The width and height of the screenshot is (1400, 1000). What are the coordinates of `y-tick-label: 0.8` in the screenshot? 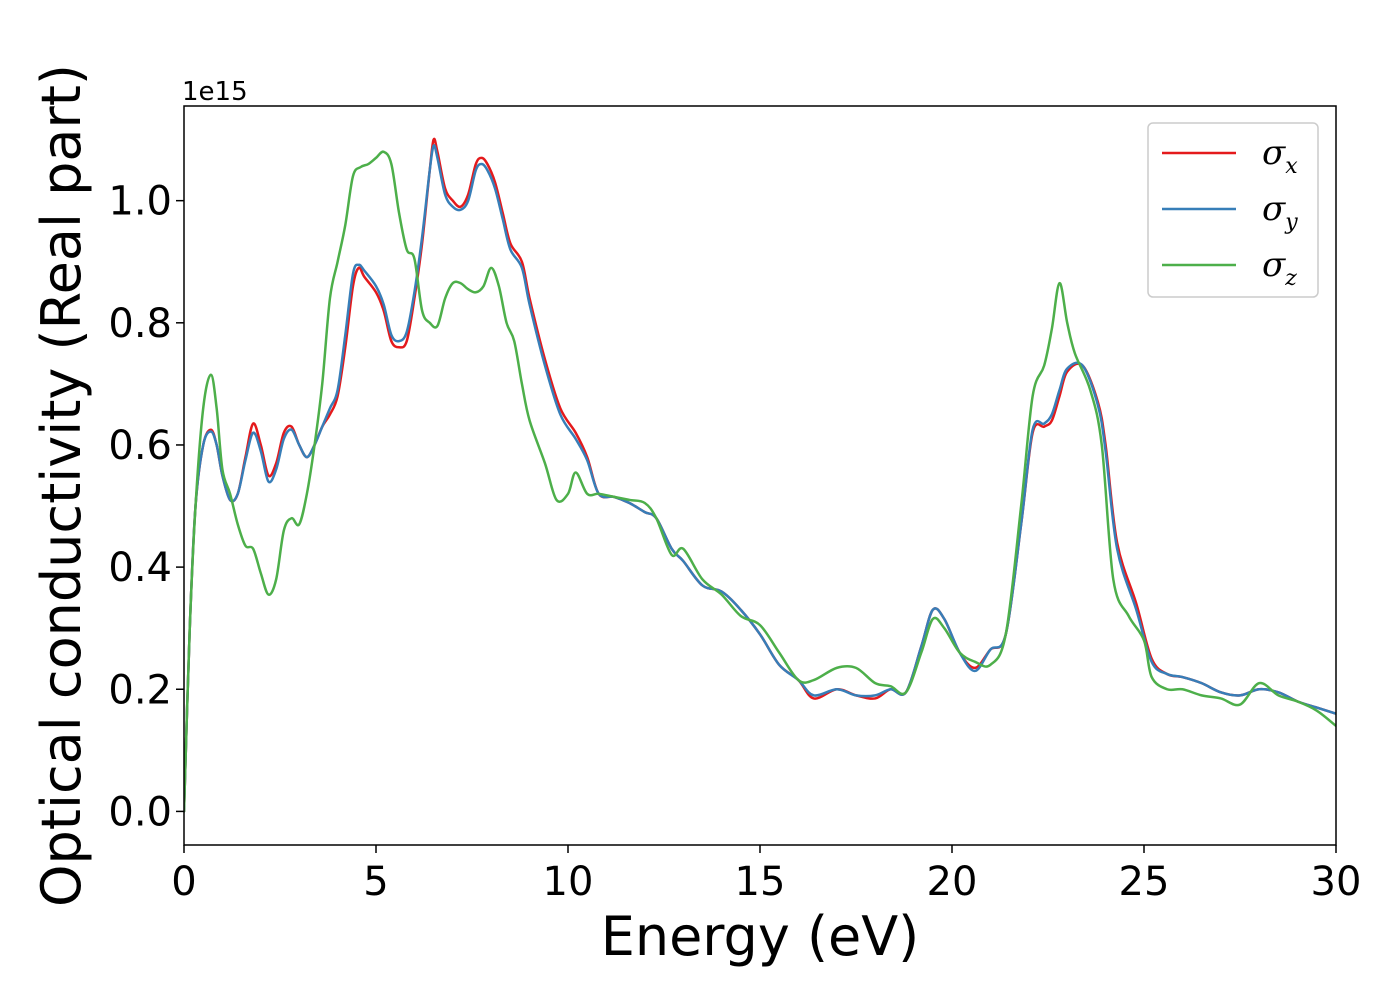 It's located at (140, 324).